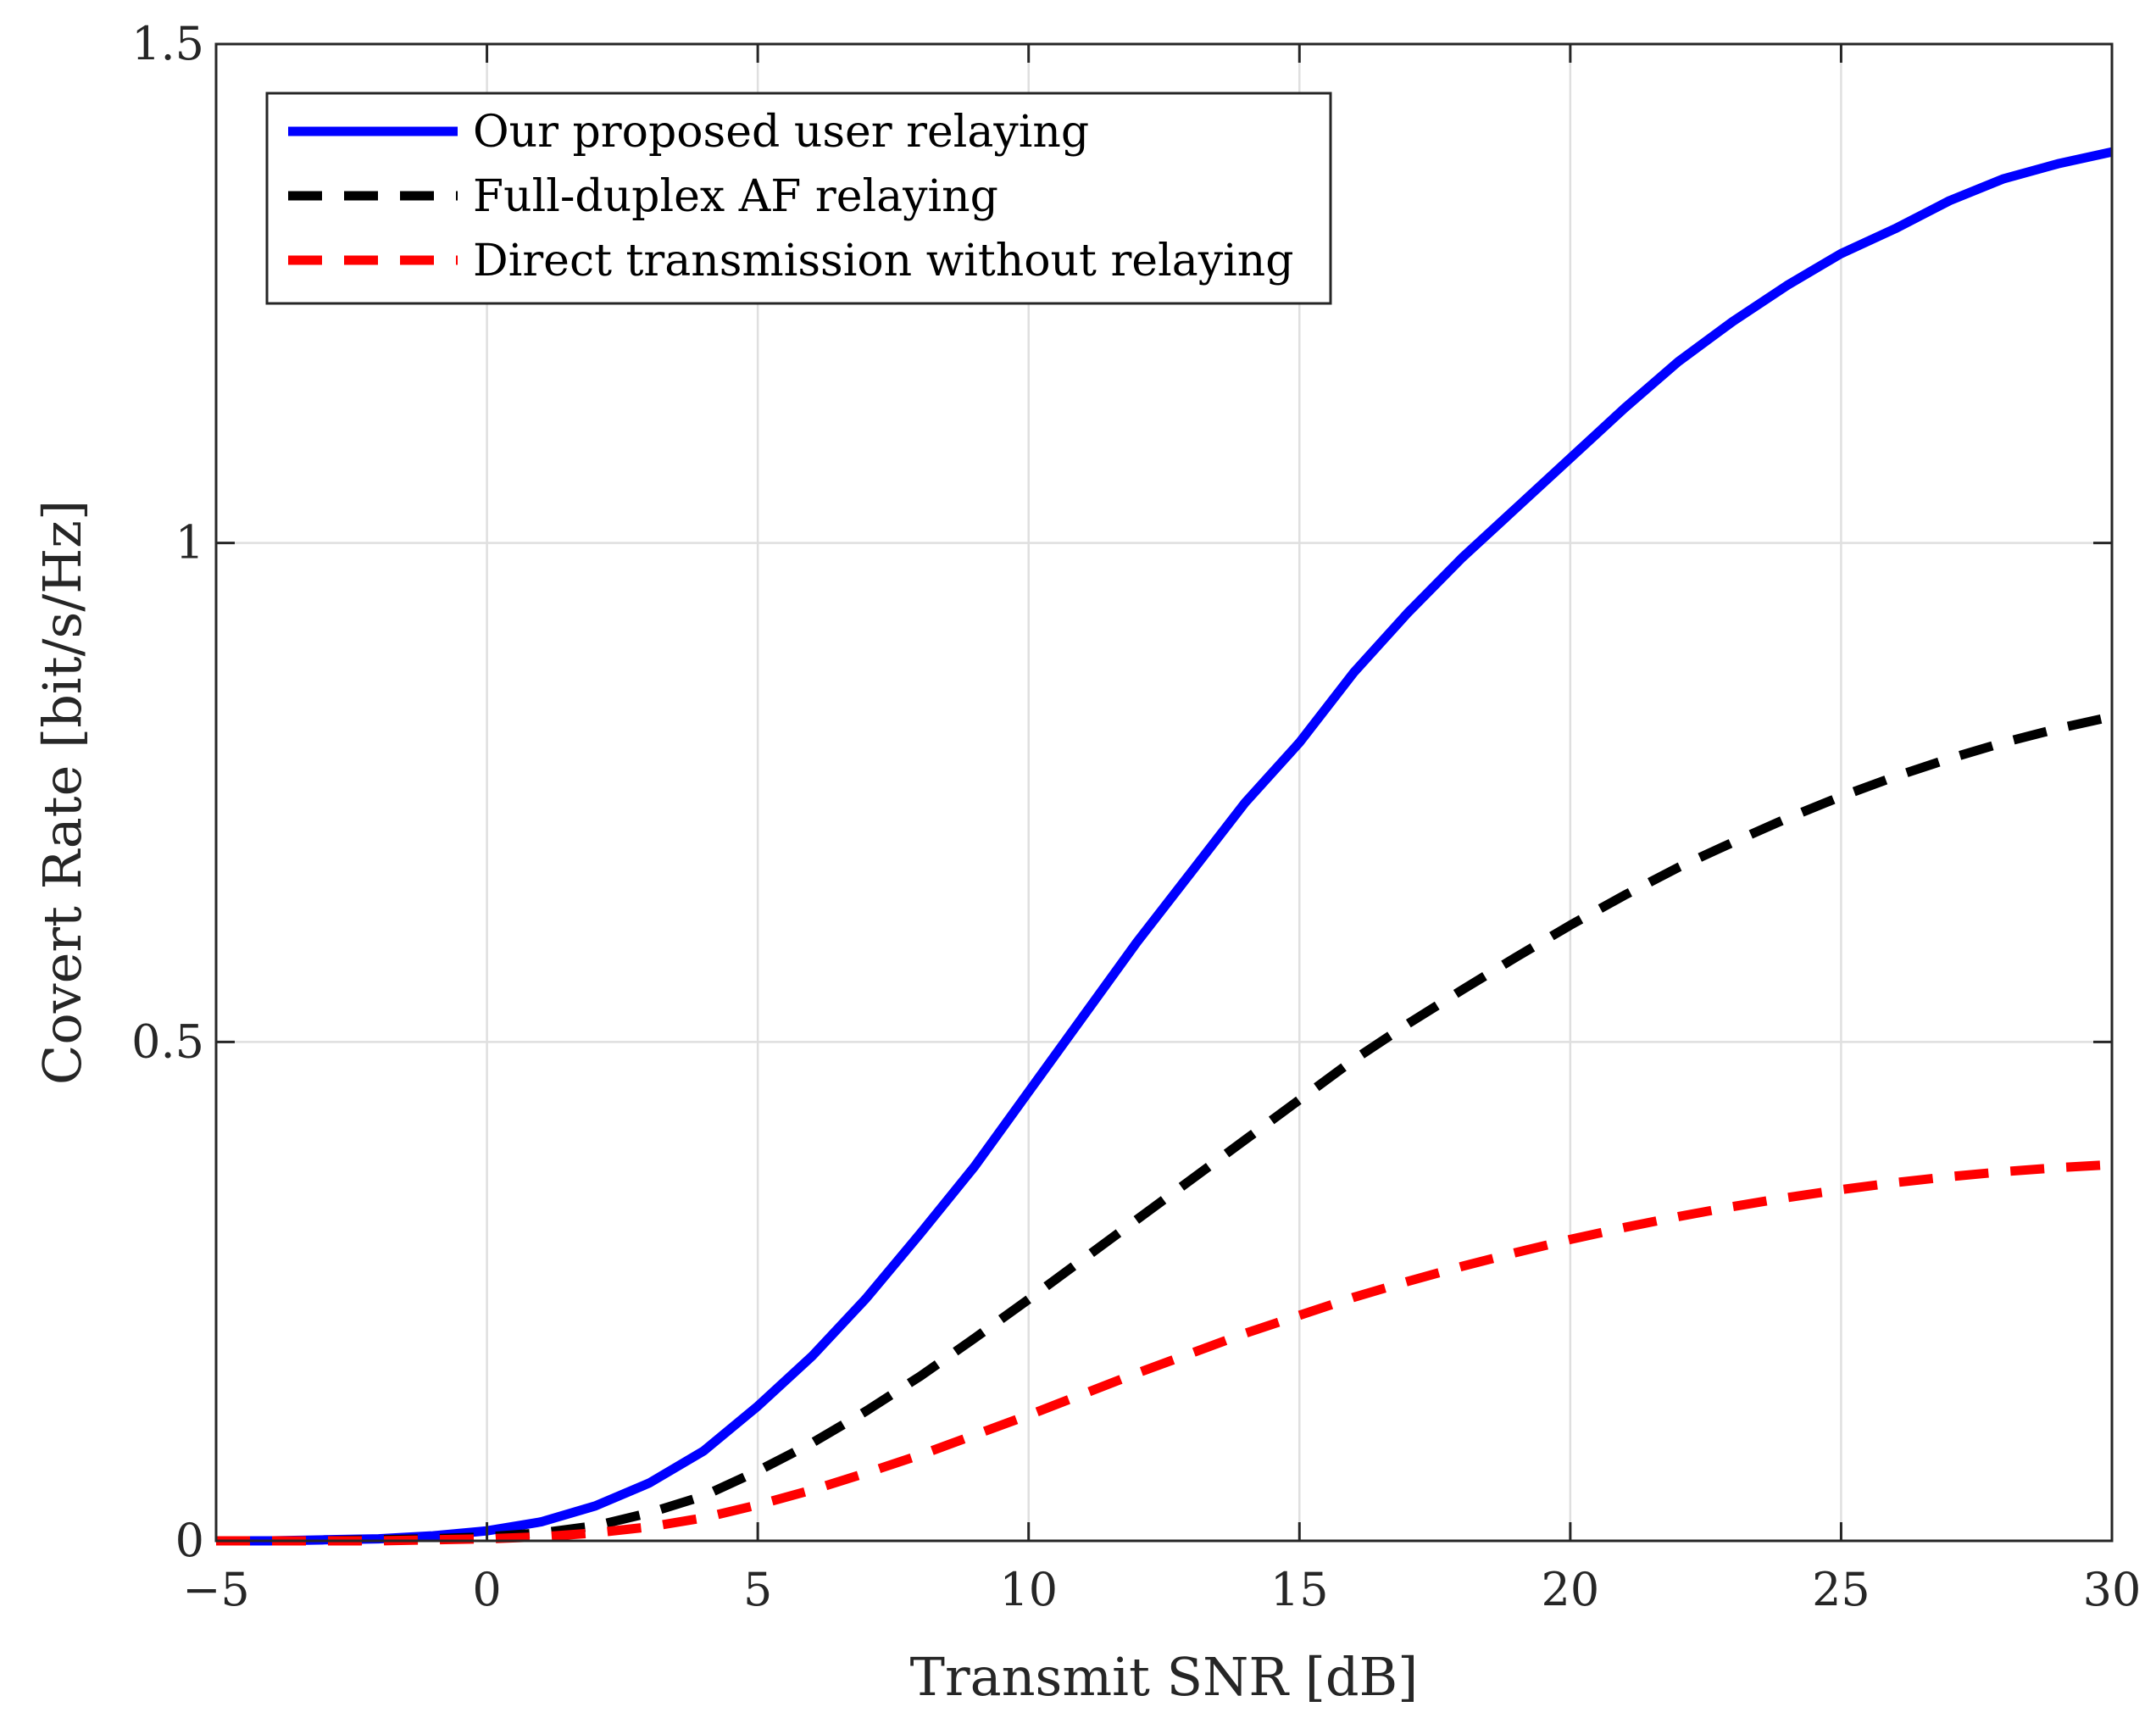  I want to click on x-tick-label: 20, so click(1570, 1589).